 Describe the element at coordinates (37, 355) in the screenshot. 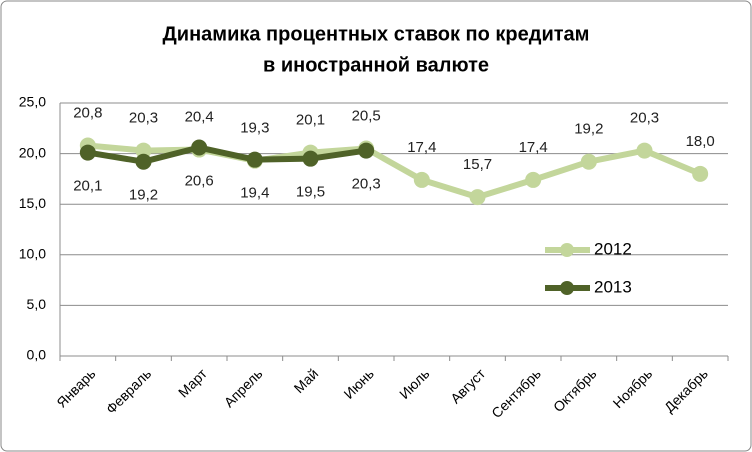

I see `y-tick-label: 0,0` at that location.